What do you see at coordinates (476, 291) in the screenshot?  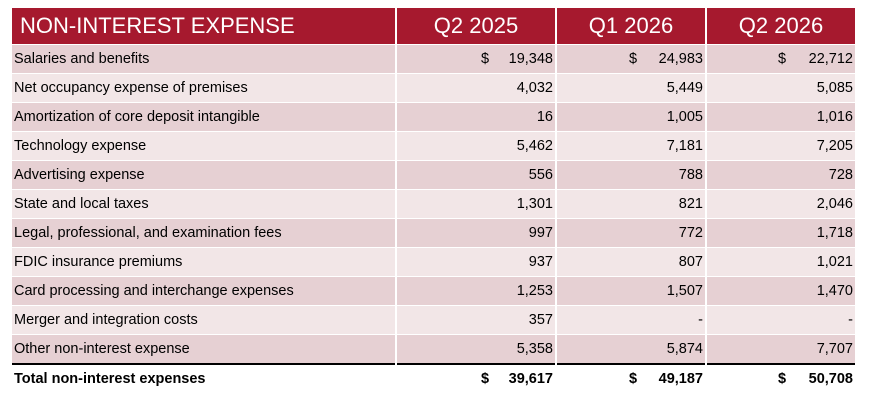 I see `value-cell: 1,253` at bounding box center [476, 291].